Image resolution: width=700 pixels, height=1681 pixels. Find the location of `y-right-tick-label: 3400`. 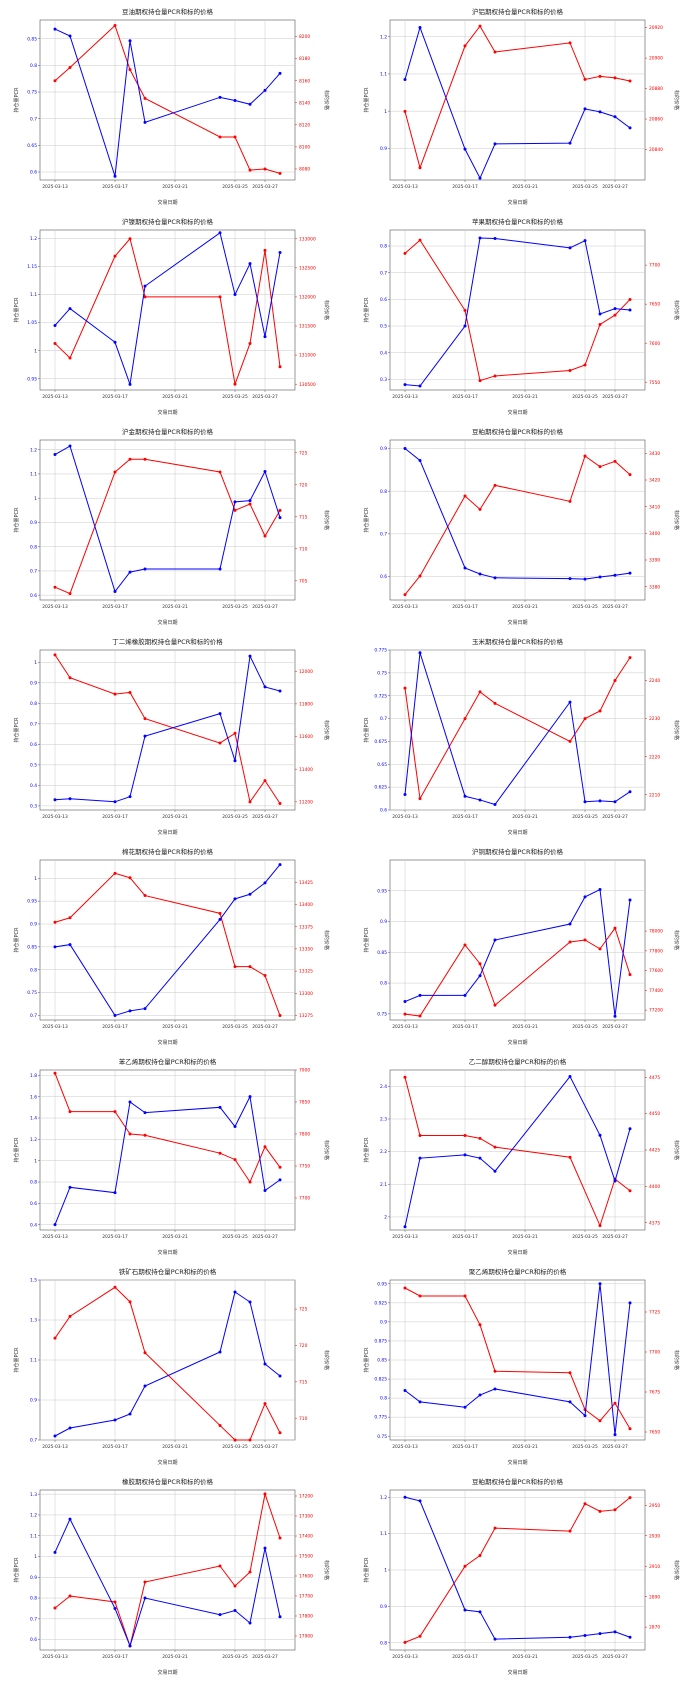

y-right-tick-label: 3400 is located at coordinates (654, 534).